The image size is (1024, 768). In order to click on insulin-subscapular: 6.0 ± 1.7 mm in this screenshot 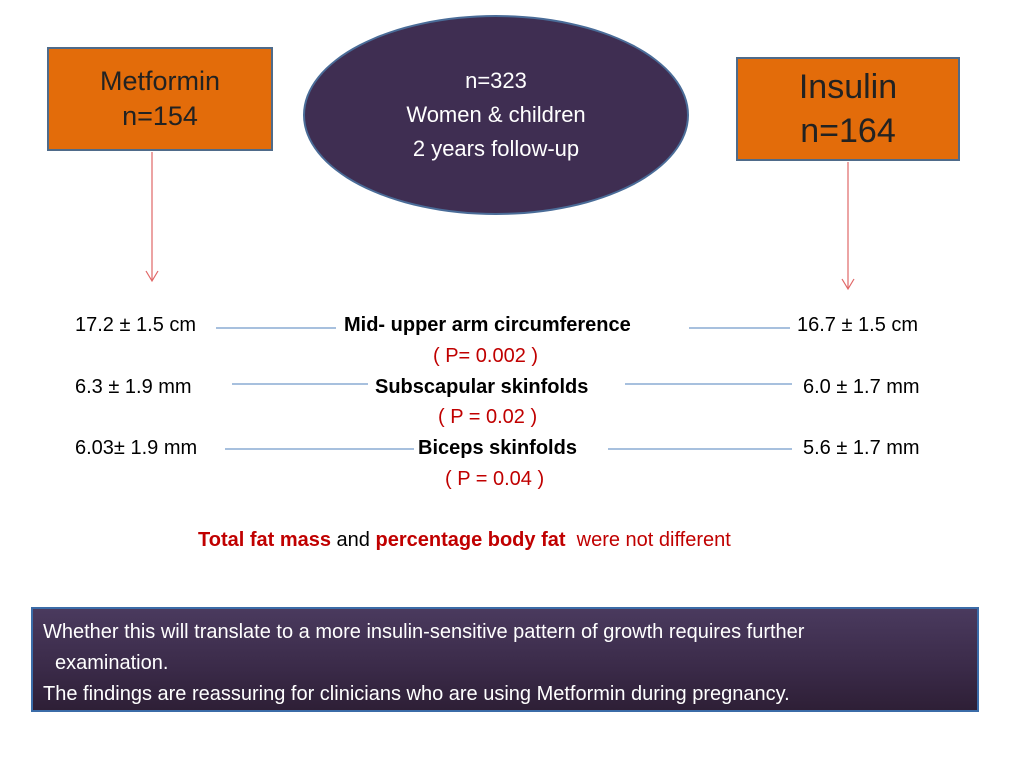, I will do `click(861, 387)`.